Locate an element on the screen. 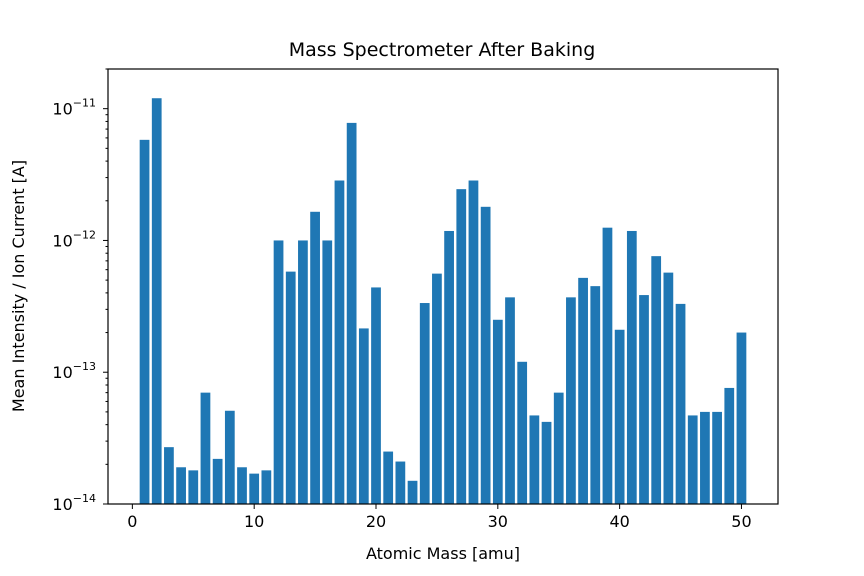 Image resolution: width=864 pixels, height=576 pixels. y-tick-label: 10−13 is located at coordinates (74, 371).